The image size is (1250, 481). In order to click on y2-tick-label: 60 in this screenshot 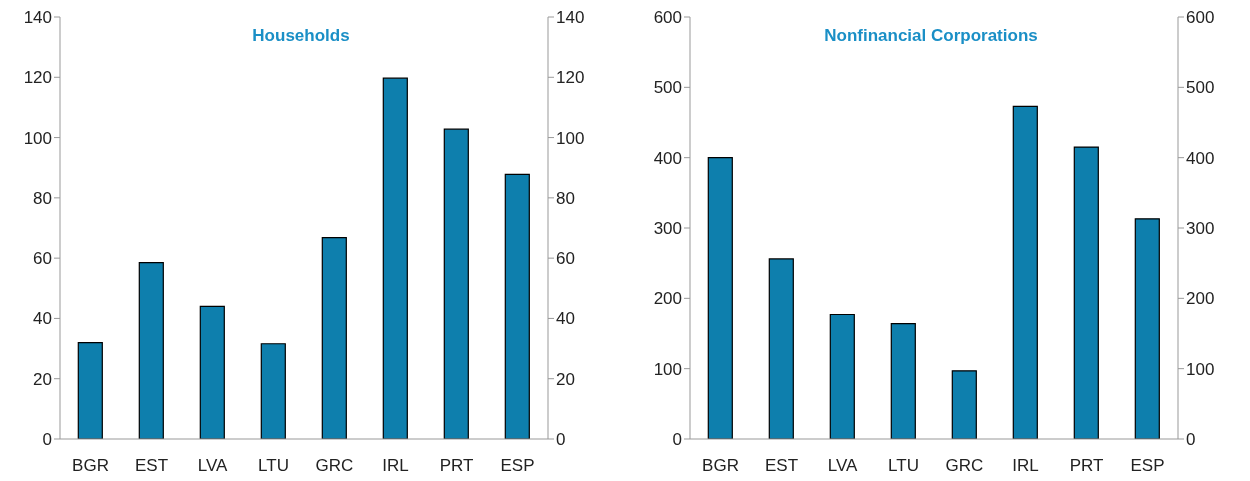, I will do `click(565, 259)`.